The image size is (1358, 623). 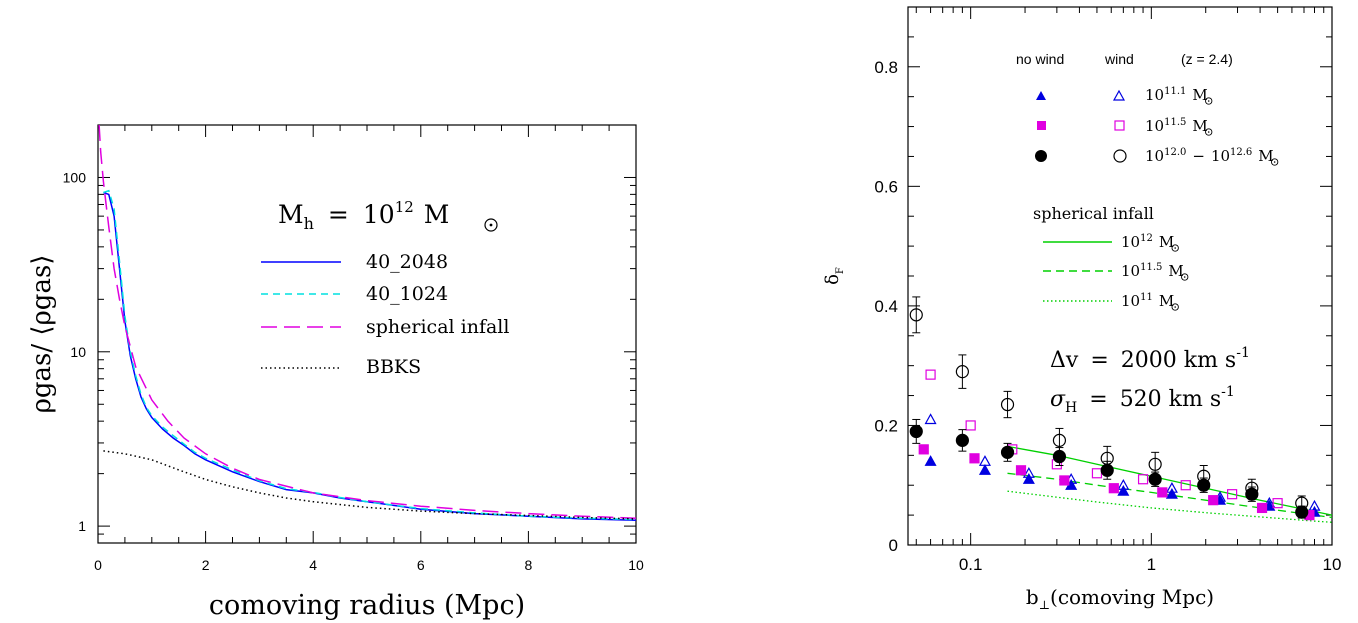 I want to click on left-x-tick-label: 2, so click(x=206, y=565).